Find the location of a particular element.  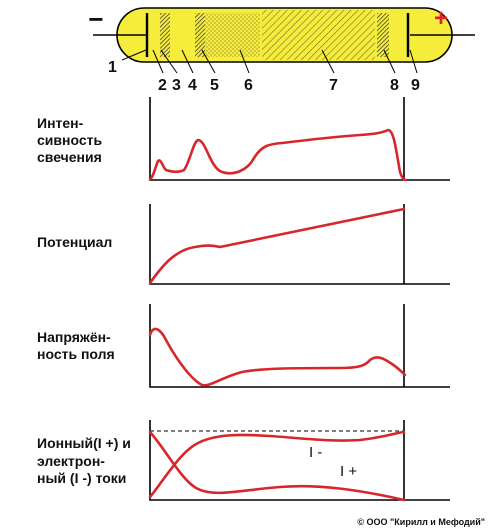

region-leaders is located at coordinates (269, 61).